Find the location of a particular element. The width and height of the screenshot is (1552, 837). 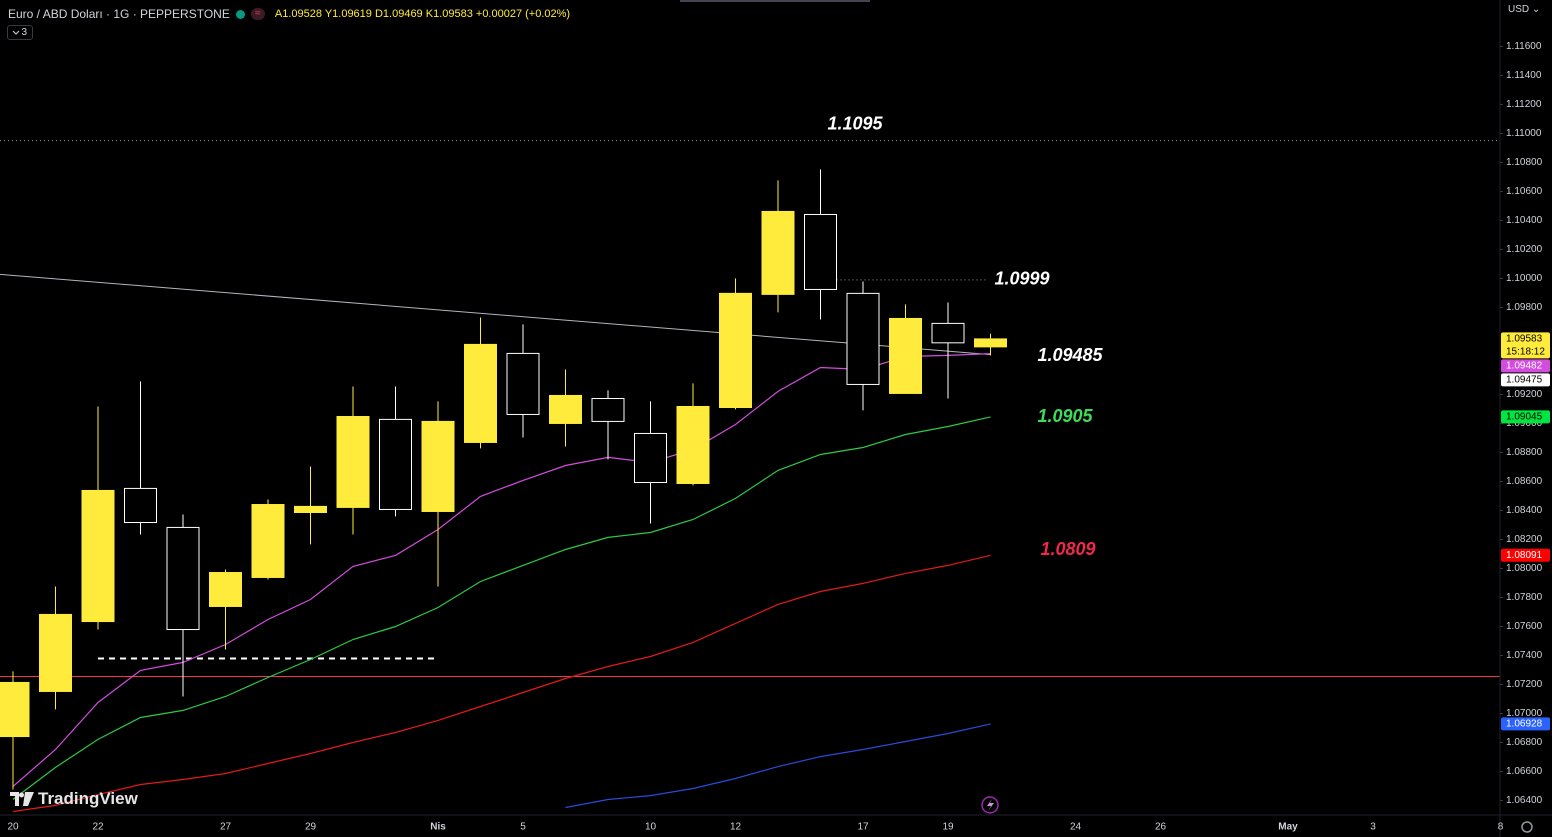

y-tick-label: 1.07800 is located at coordinates (1524, 597).